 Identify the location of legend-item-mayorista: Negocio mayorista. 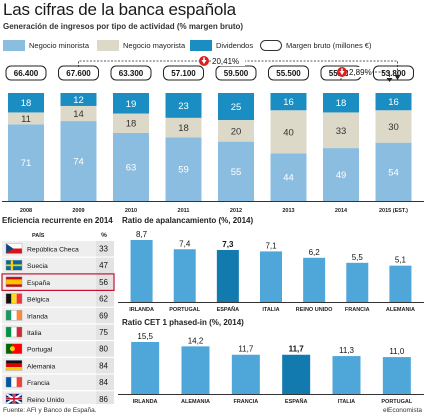
(141, 45).